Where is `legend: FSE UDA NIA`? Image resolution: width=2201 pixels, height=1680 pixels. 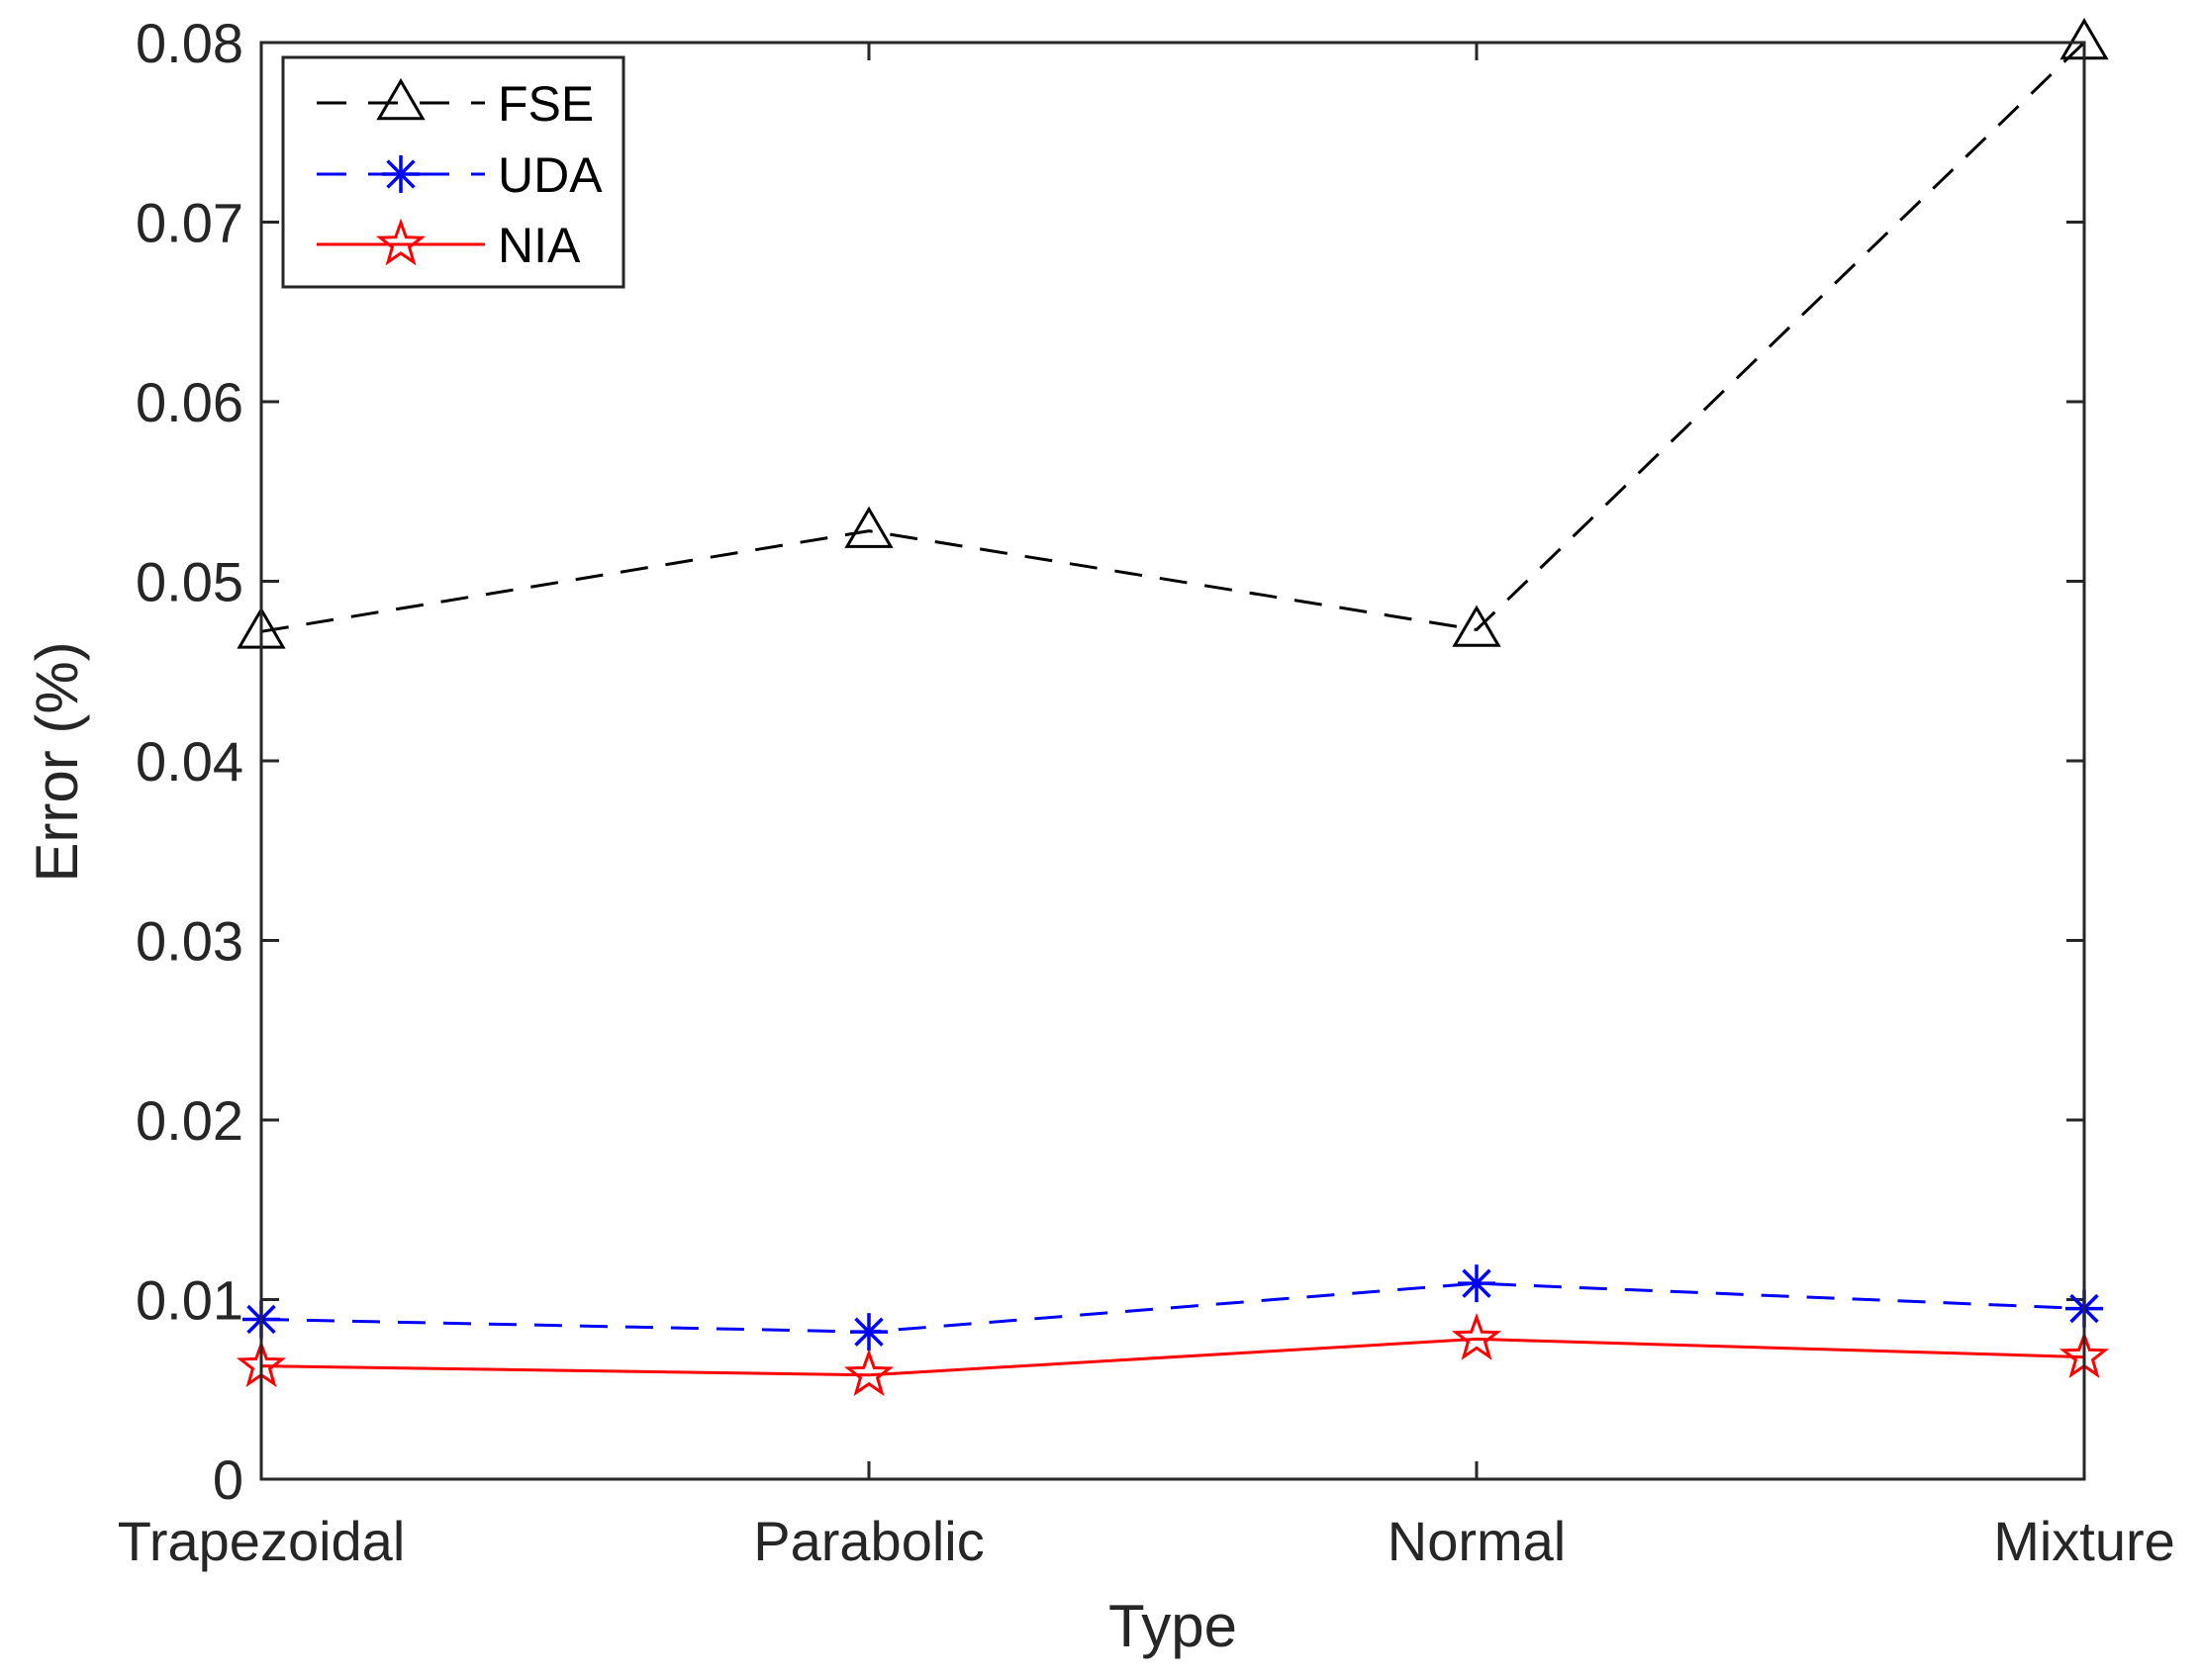
legend: FSE UDA NIA is located at coordinates (453, 172).